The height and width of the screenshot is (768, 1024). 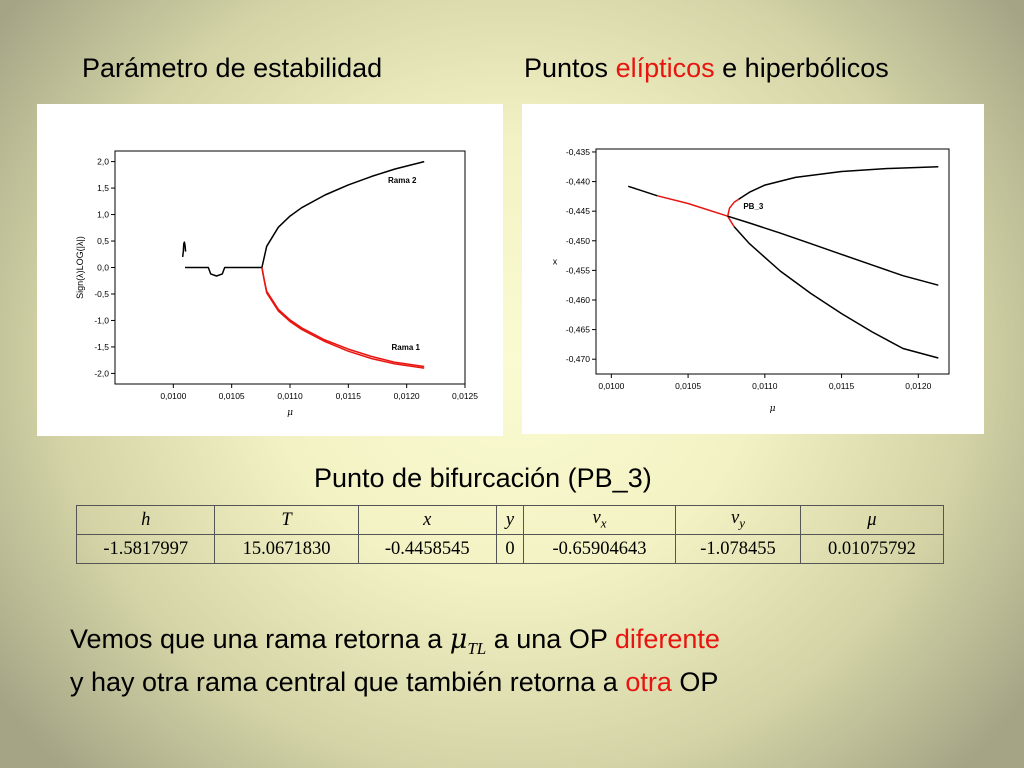 I want to click on table-cell: -1.078455, so click(x=738, y=549).